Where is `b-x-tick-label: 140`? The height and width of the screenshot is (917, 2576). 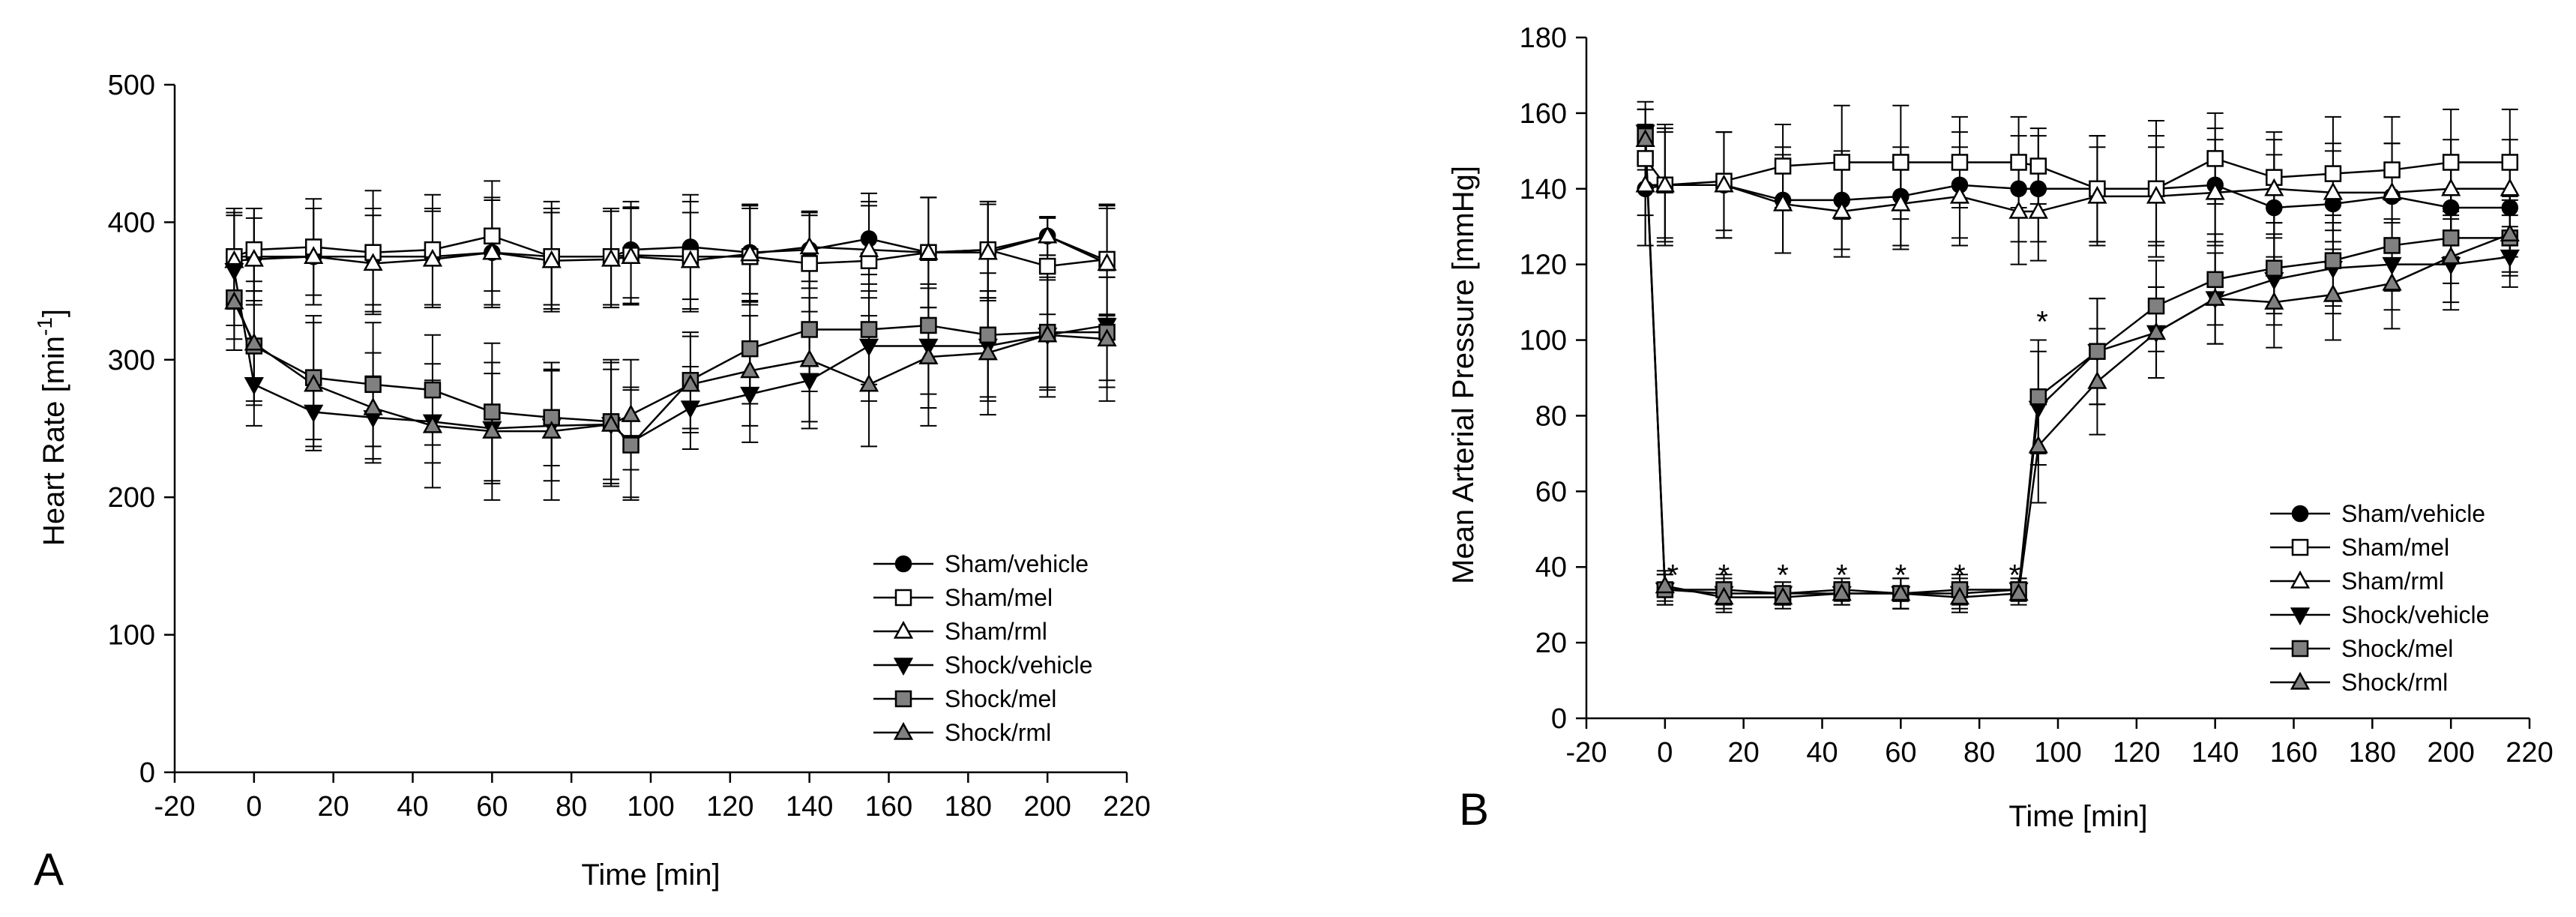 b-x-tick-label: 140 is located at coordinates (2215, 753).